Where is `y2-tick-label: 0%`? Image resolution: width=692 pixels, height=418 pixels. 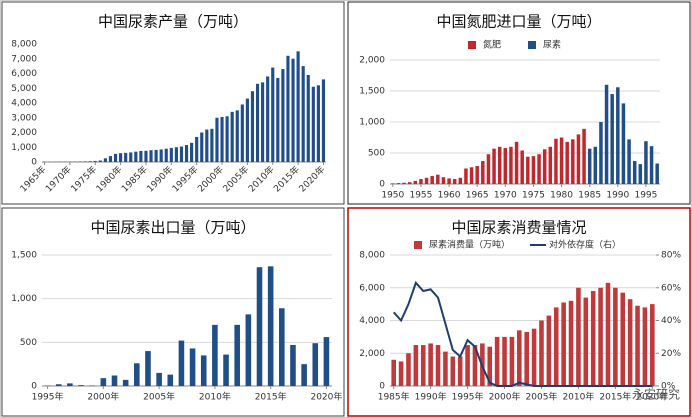
y2-tick-label: 0% is located at coordinates (668, 387).